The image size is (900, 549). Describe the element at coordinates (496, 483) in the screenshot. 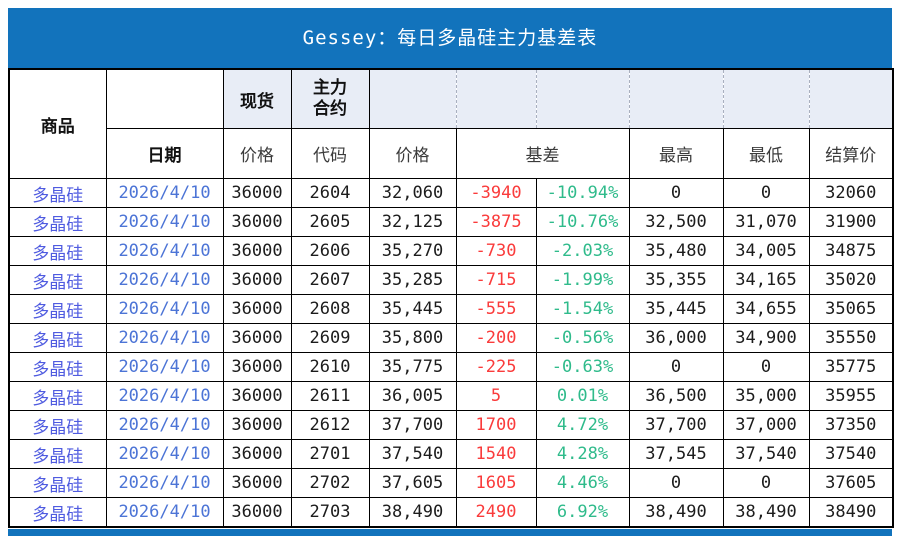

I see `cell-basis: 1605` at that location.